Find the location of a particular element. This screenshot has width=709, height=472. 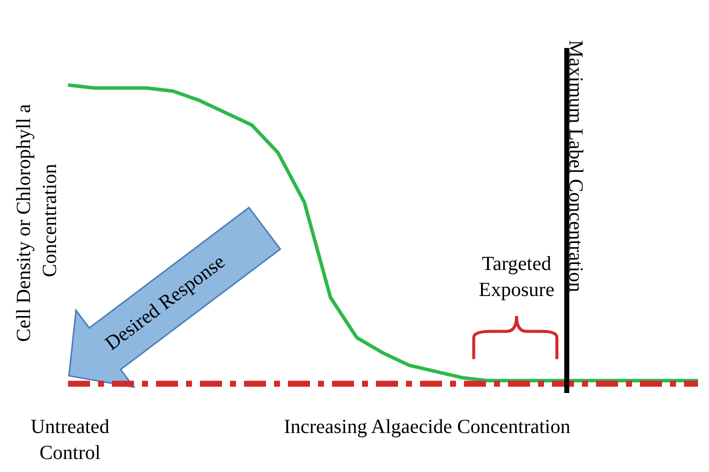

x-axis-title: Increasing Algaecide Concentration is located at coordinates (427, 427).